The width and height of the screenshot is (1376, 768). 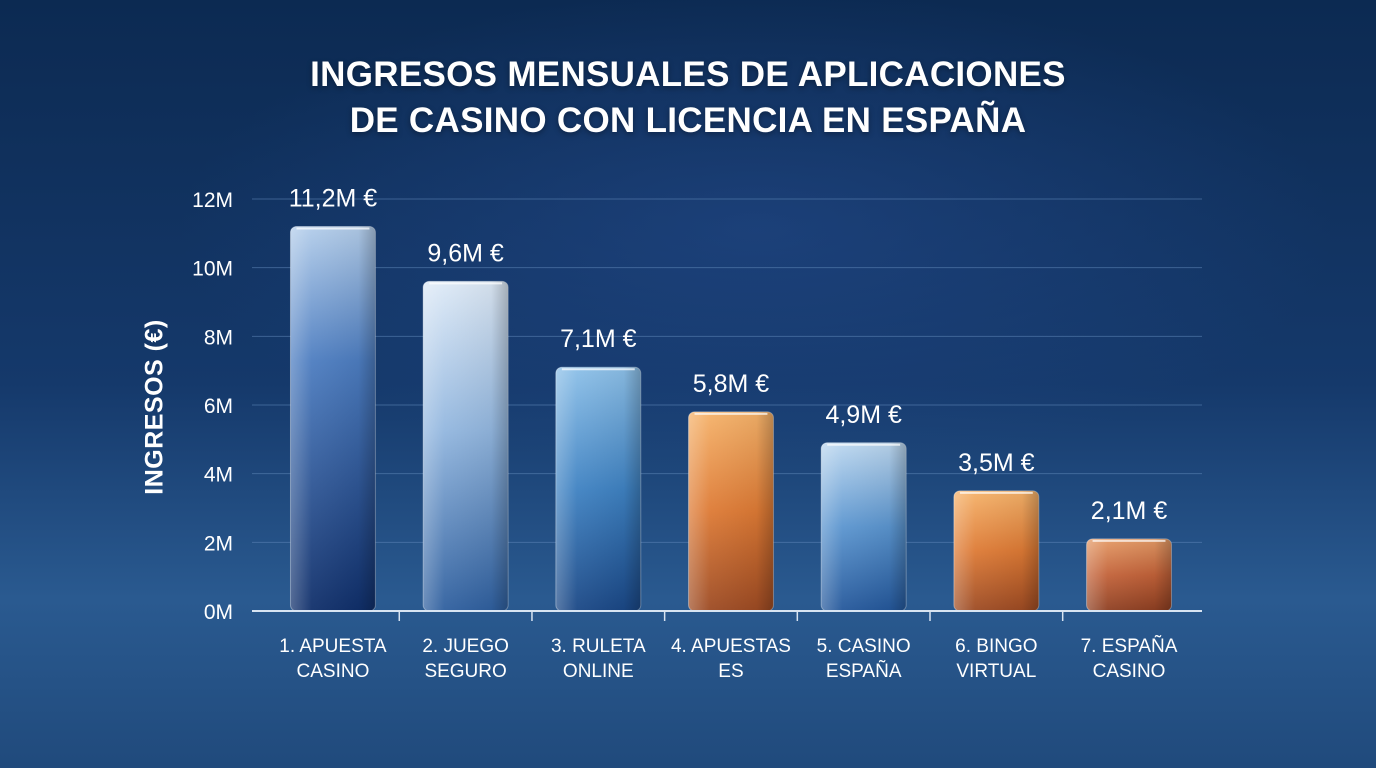 What do you see at coordinates (218, 406) in the screenshot?
I see `y-tick-label: 6M` at bounding box center [218, 406].